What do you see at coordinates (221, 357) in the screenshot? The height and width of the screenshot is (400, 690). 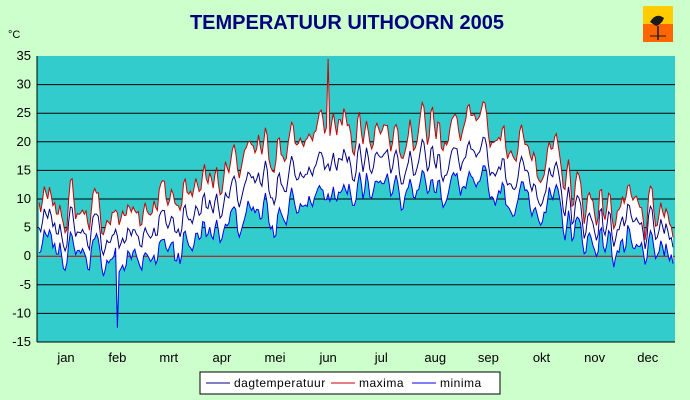 I see `x-tick-label-apr: apr` at bounding box center [221, 357].